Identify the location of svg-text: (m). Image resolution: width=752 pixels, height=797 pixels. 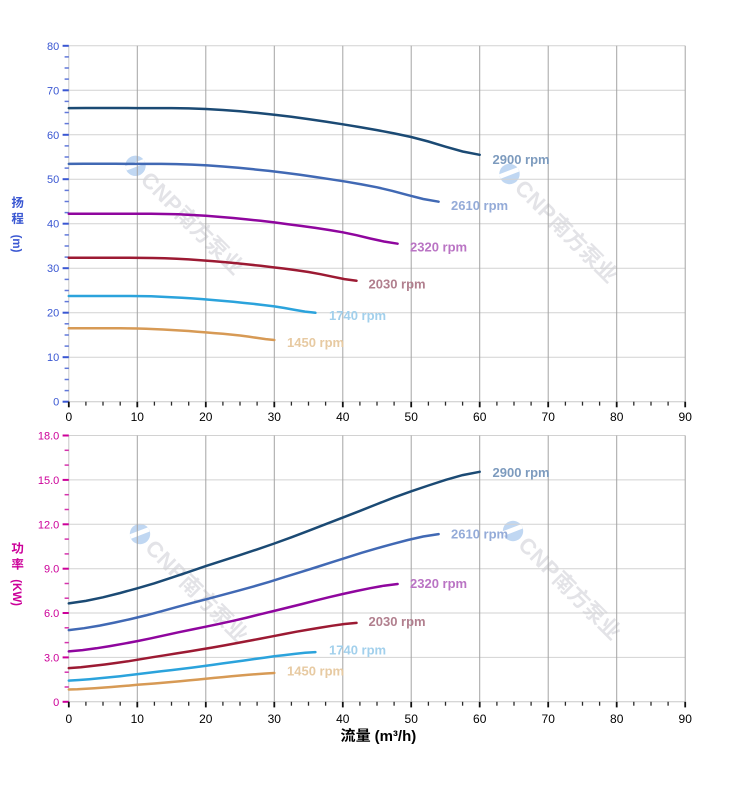
(16, 244).